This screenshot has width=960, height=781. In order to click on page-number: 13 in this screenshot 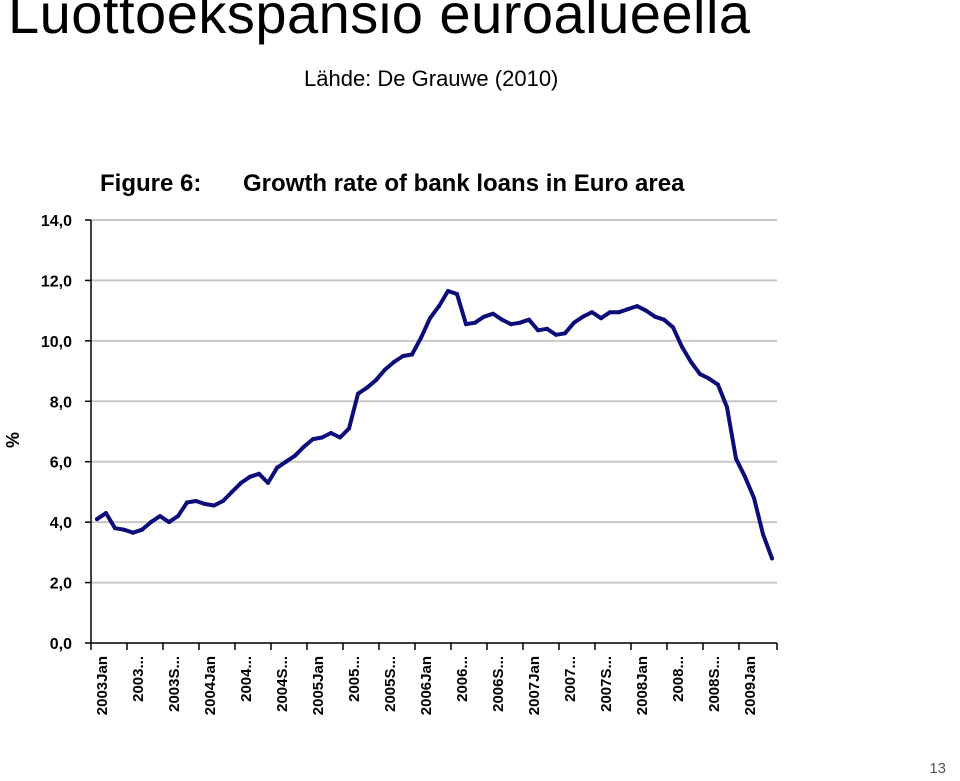, I will do `click(937, 768)`.